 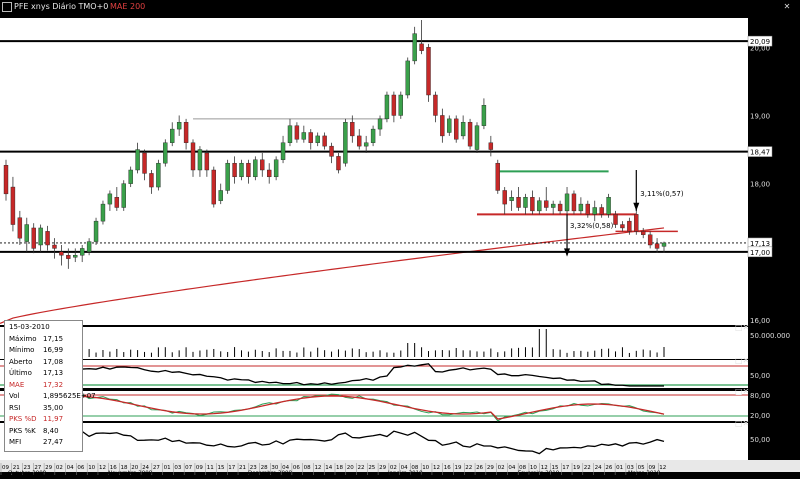 I want to click on pks-d-line, so click(x=335, y=407).